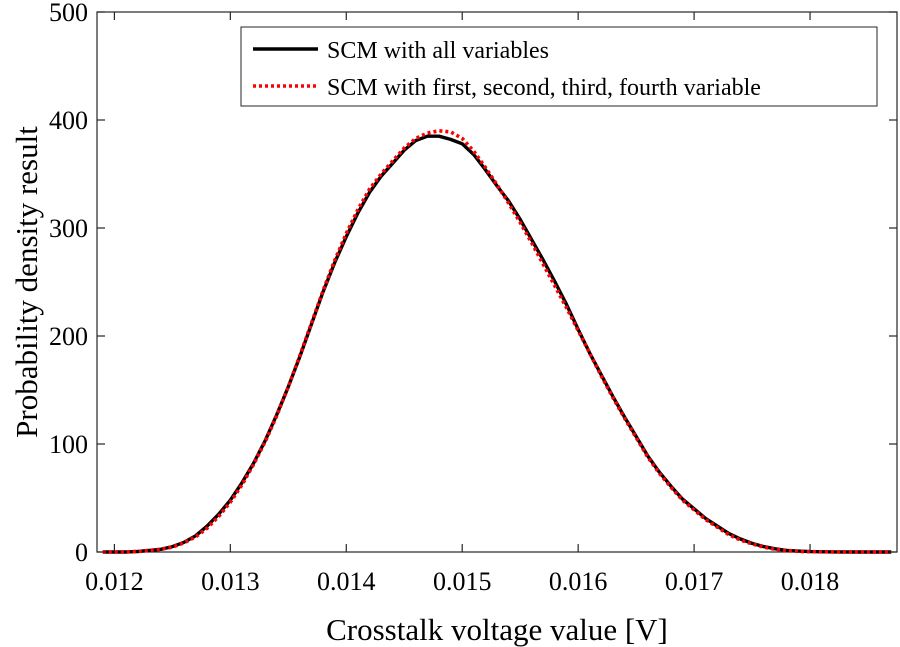  What do you see at coordinates (810, 581) in the screenshot?
I see `x-tick-label: 0.018` at bounding box center [810, 581].